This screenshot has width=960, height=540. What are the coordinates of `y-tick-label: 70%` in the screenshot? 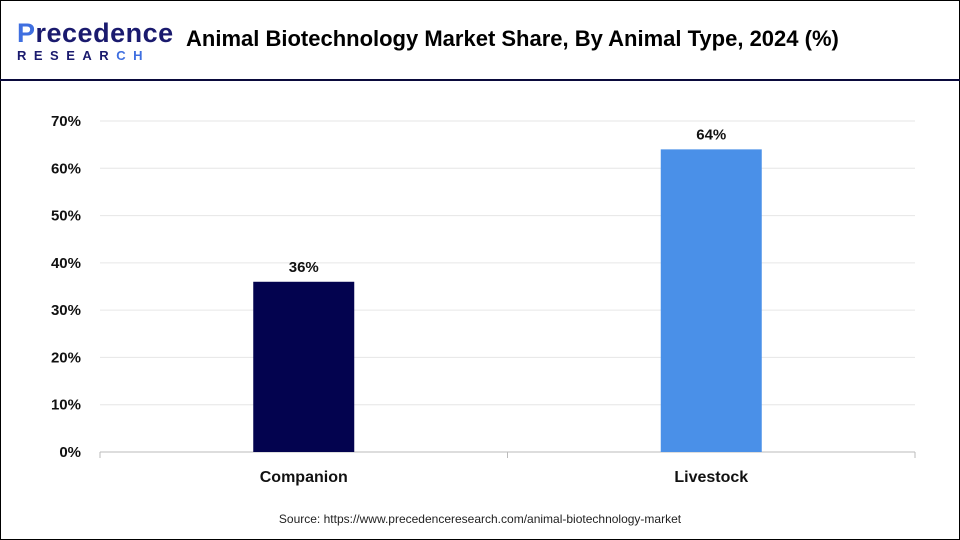 It's located at (66, 121).